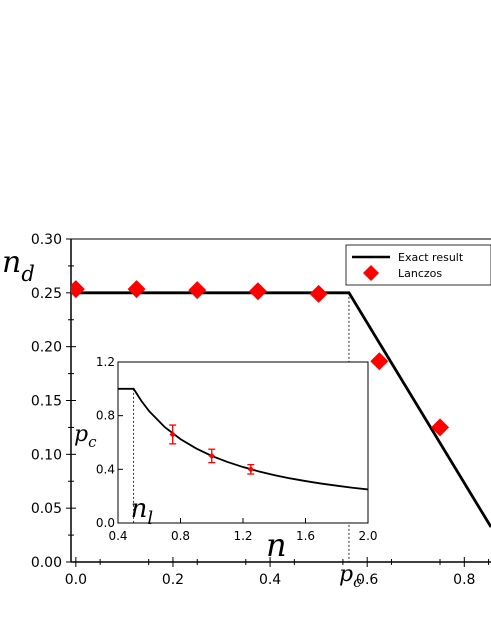  Describe the element at coordinates (371, 273) in the screenshot. I see `legend-diamond-swatch` at that location.